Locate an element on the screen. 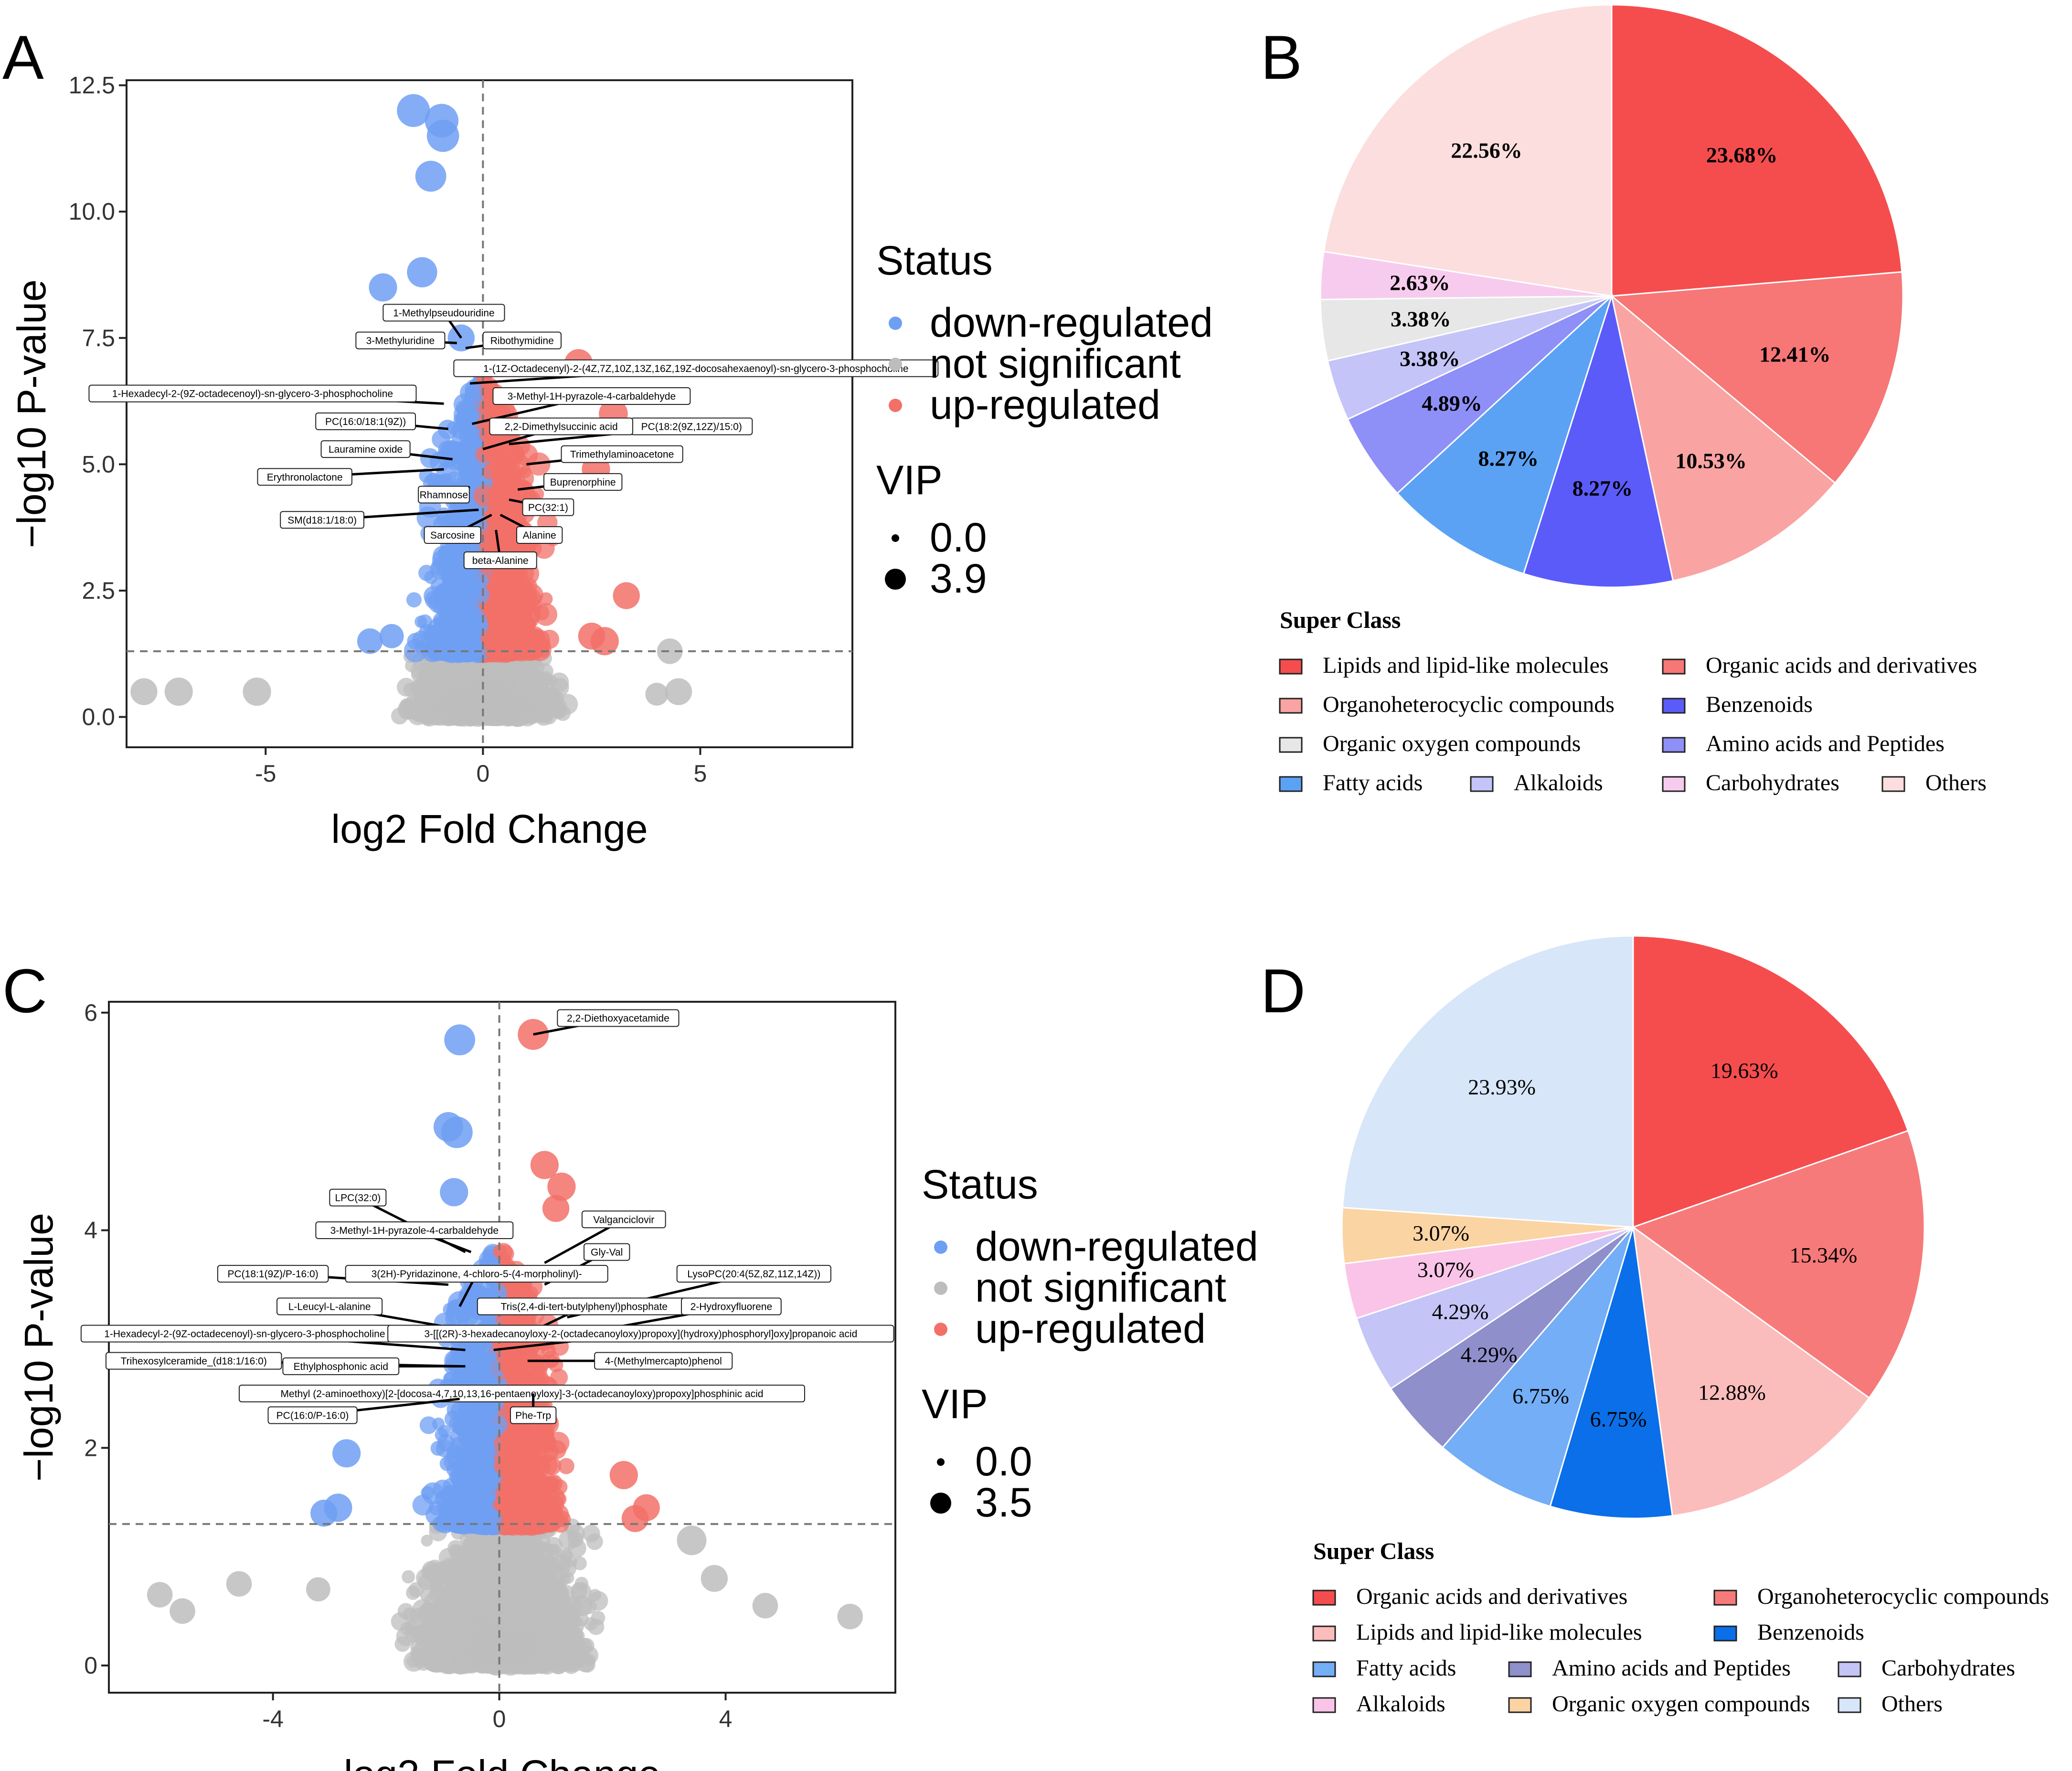  legend-item-label: Carbohydrates is located at coordinates (1772, 782).